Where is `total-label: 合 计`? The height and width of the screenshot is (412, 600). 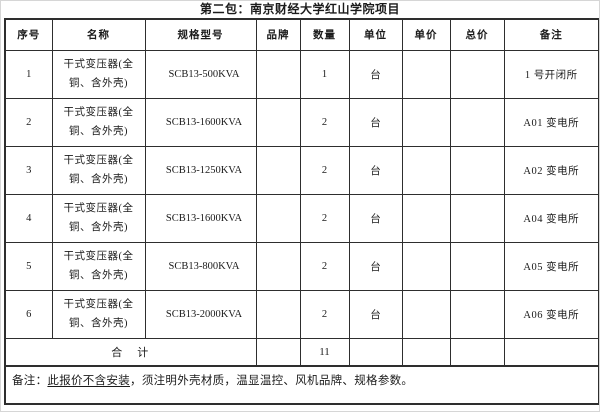
total-label: 合 计 is located at coordinates (130, 352).